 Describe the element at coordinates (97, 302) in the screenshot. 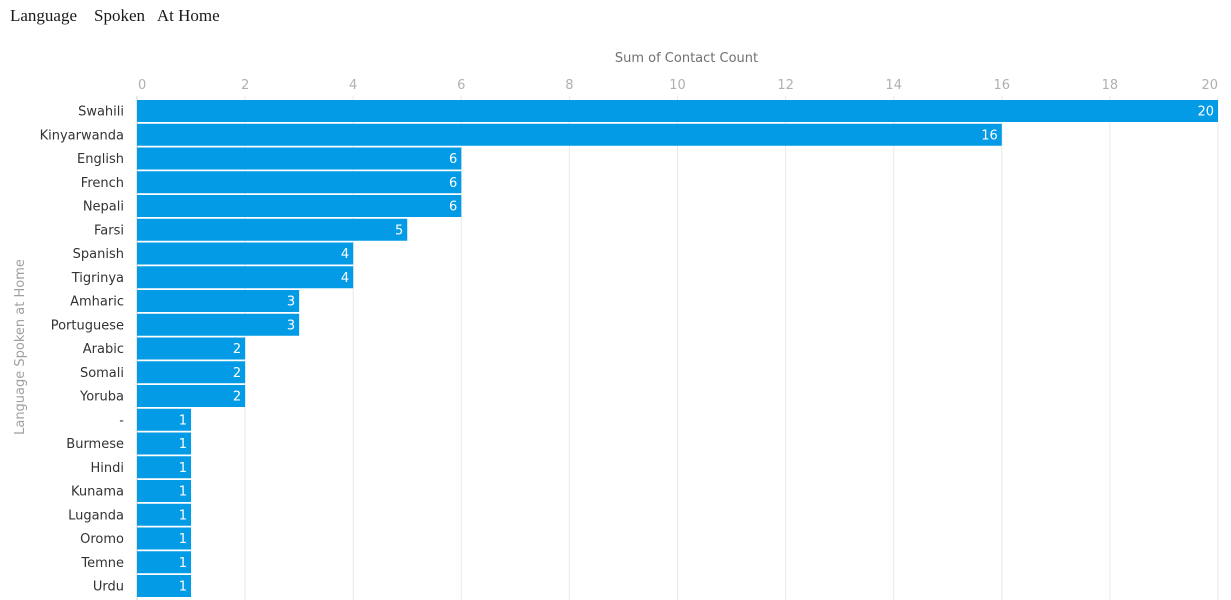

I see `category-label: Amharic` at that location.